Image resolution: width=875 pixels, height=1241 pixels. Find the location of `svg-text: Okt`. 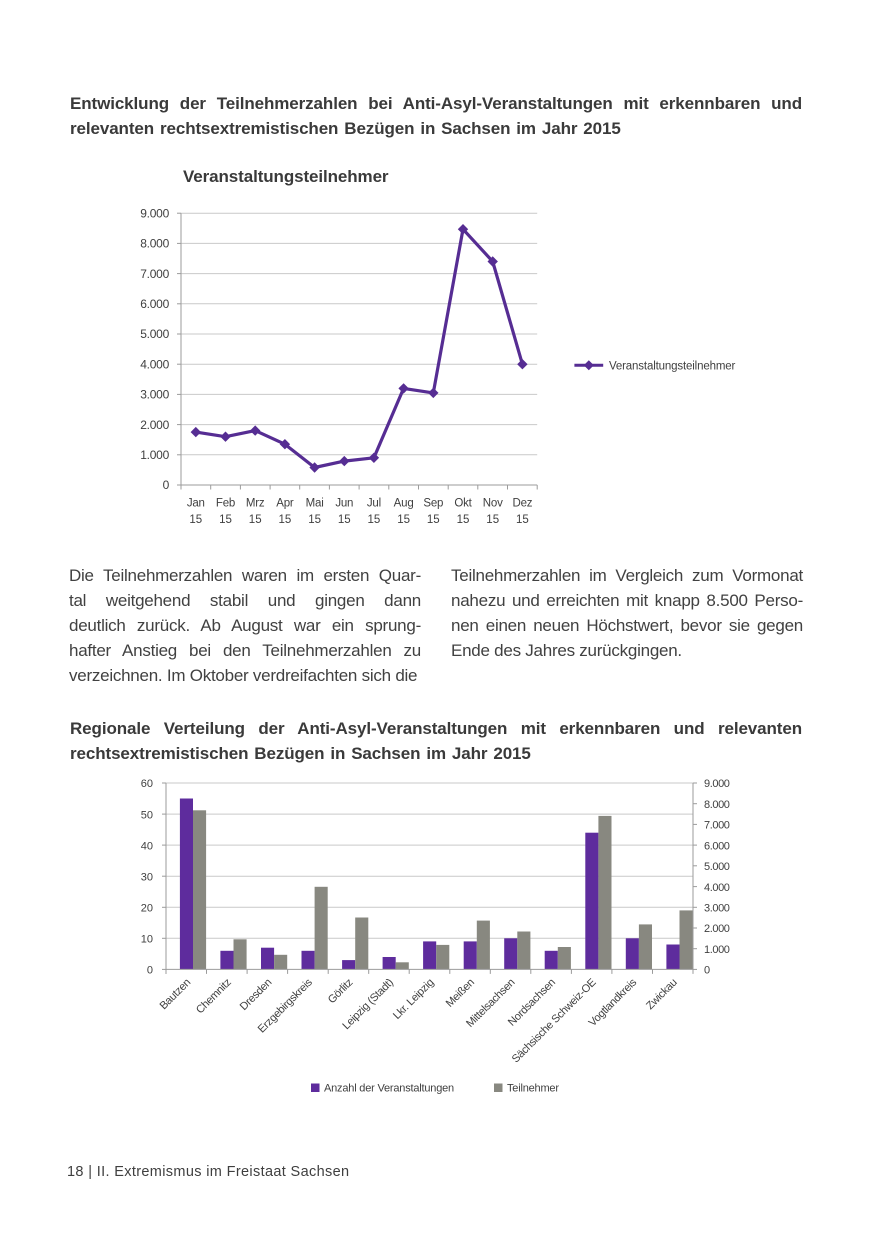

svg-text: Okt is located at coordinates (463, 504).